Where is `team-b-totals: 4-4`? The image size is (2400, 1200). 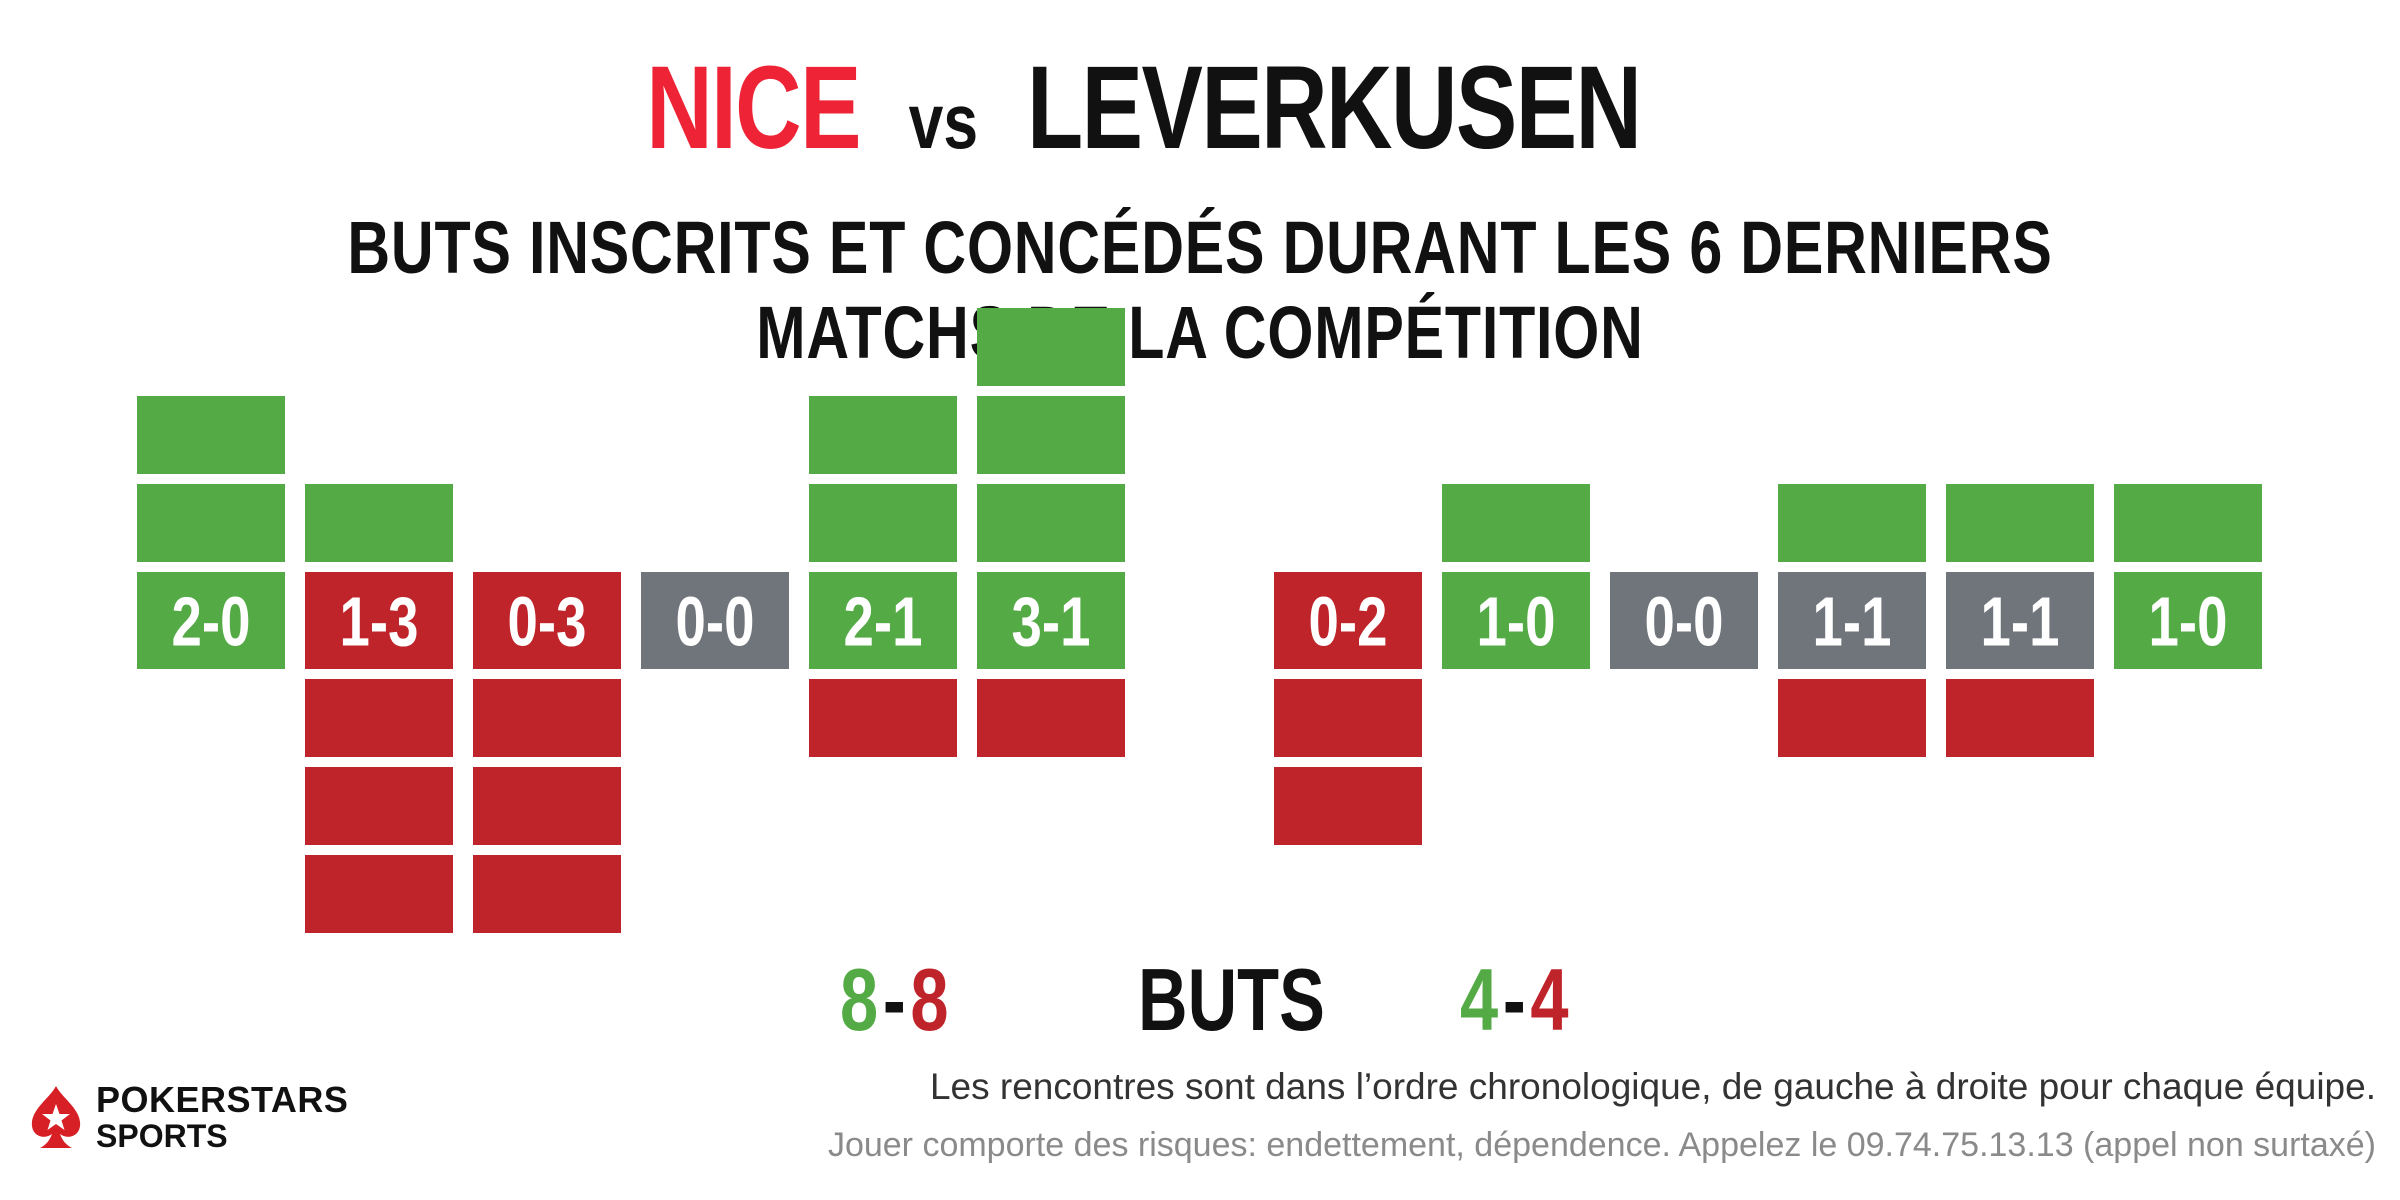 team-b-totals: 4-4 is located at coordinates (1514, 1000).